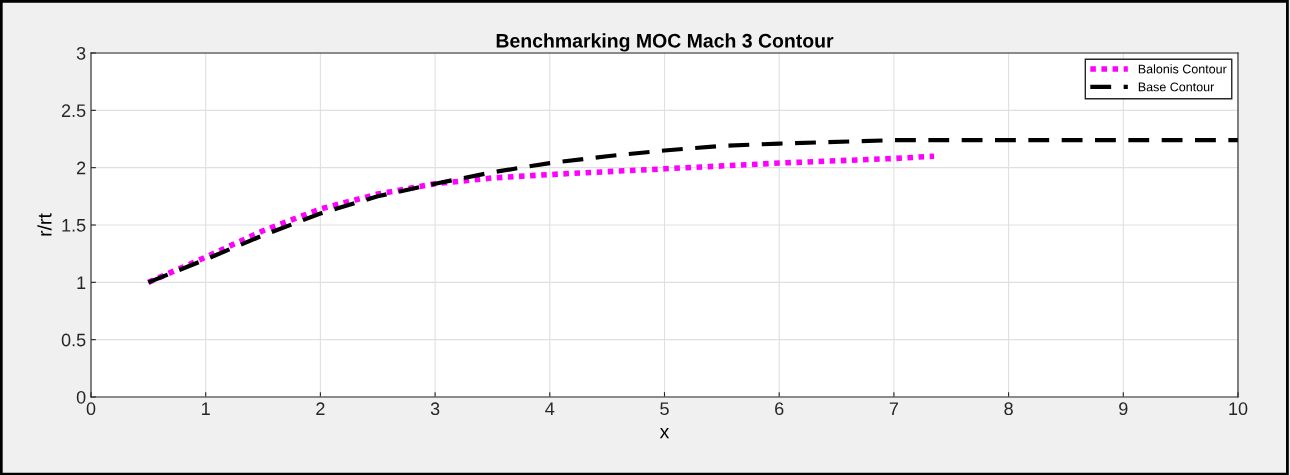  What do you see at coordinates (894, 408) in the screenshot?
I see `x-tick-label: 7` at bounding box center [894, 408].